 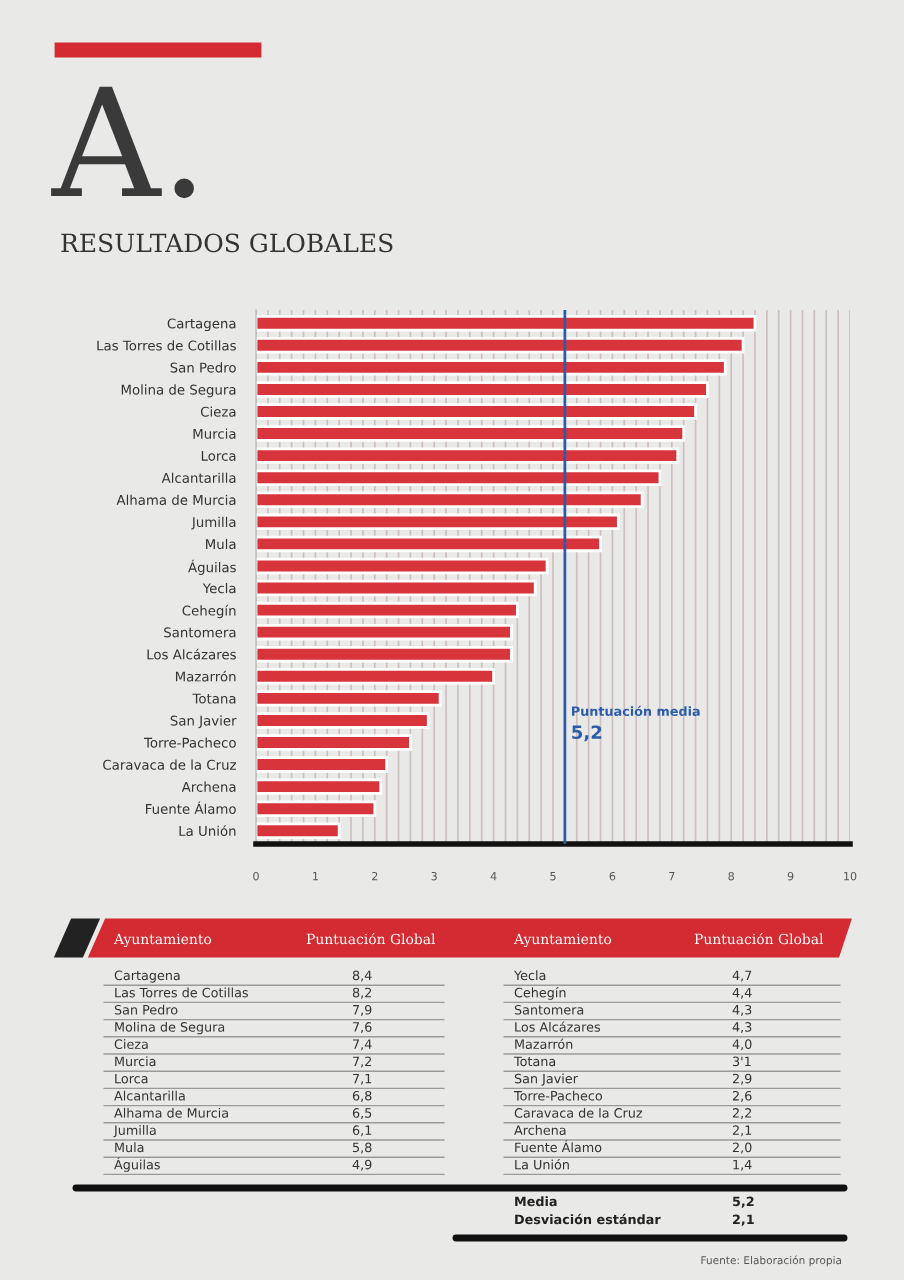 I want to click on text: A., so click(x=122, y=142).